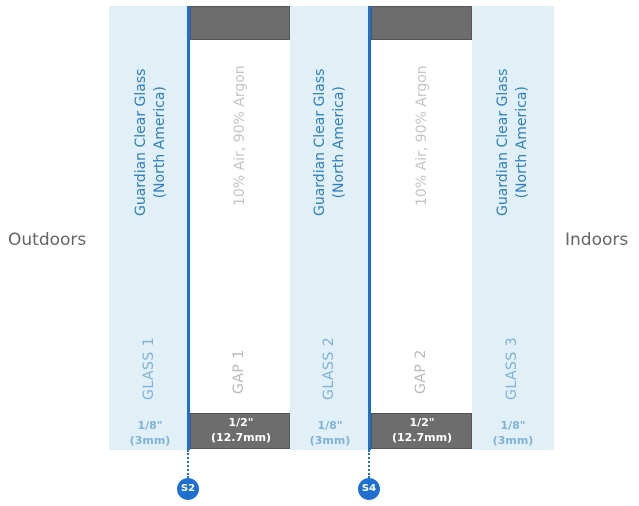 Image resolution: width=639 pixels, height=506 pixels. What do you see at coordinates (512, 142) in the screenshot?
I see `glass-3-material: Guardian Clear Glass (North America)` at bounding box center [512, 142].